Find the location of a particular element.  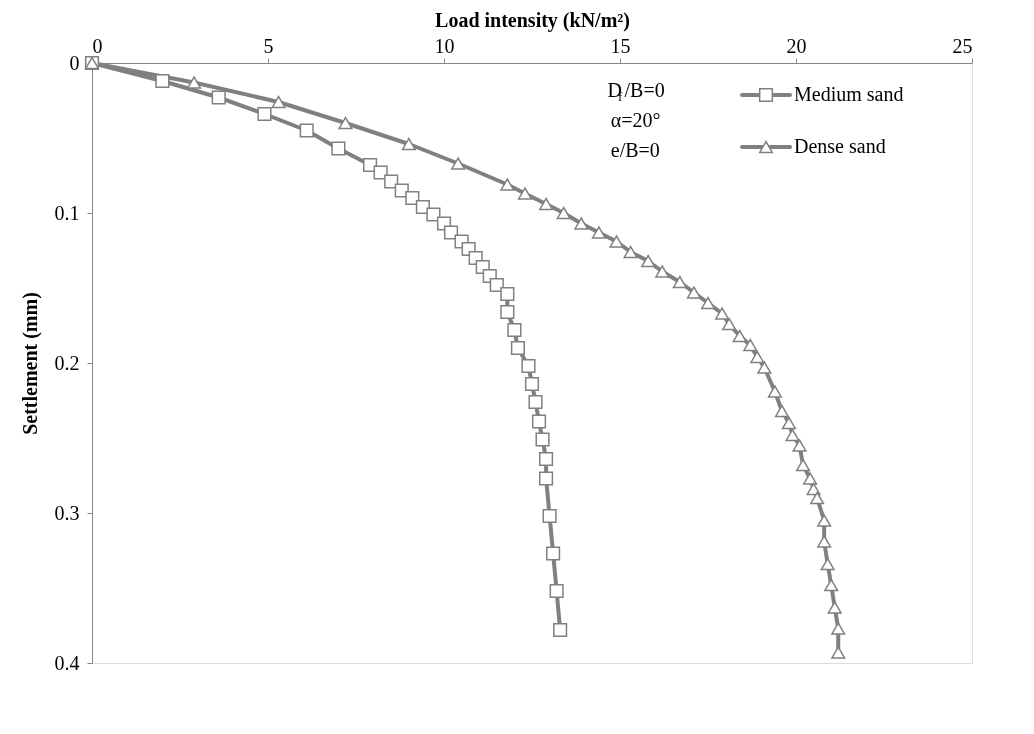

legend-label: Dense sand is located at coordinates (840, 146).